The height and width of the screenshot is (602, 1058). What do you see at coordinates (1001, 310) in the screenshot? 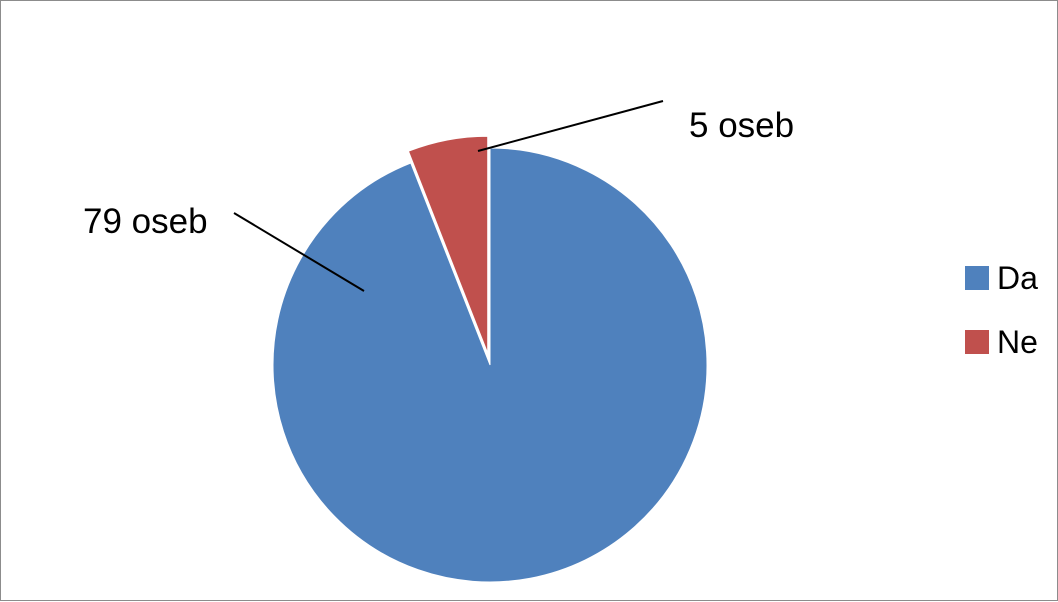
I see `legend: Da Ne` at bounding box center [1001, 310].